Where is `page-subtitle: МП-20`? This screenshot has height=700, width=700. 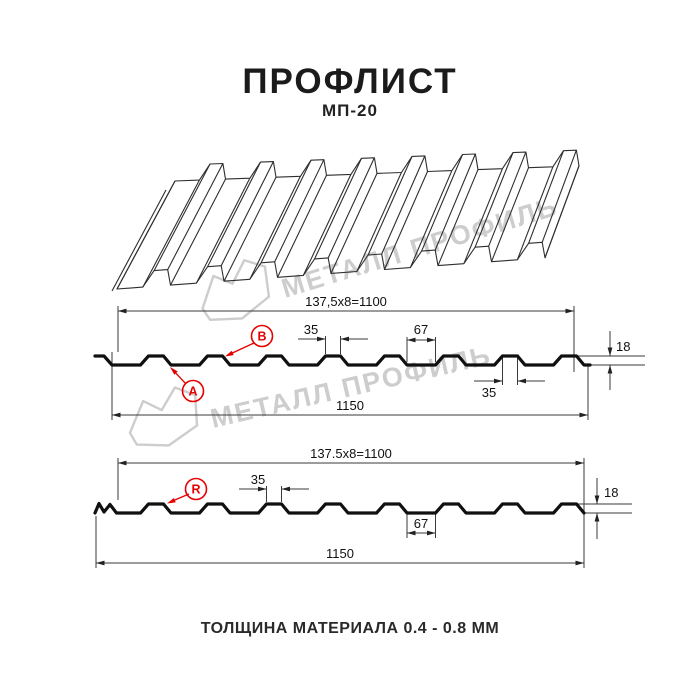 page-subtitle: МП-20 is located at coordinates (350, 110).